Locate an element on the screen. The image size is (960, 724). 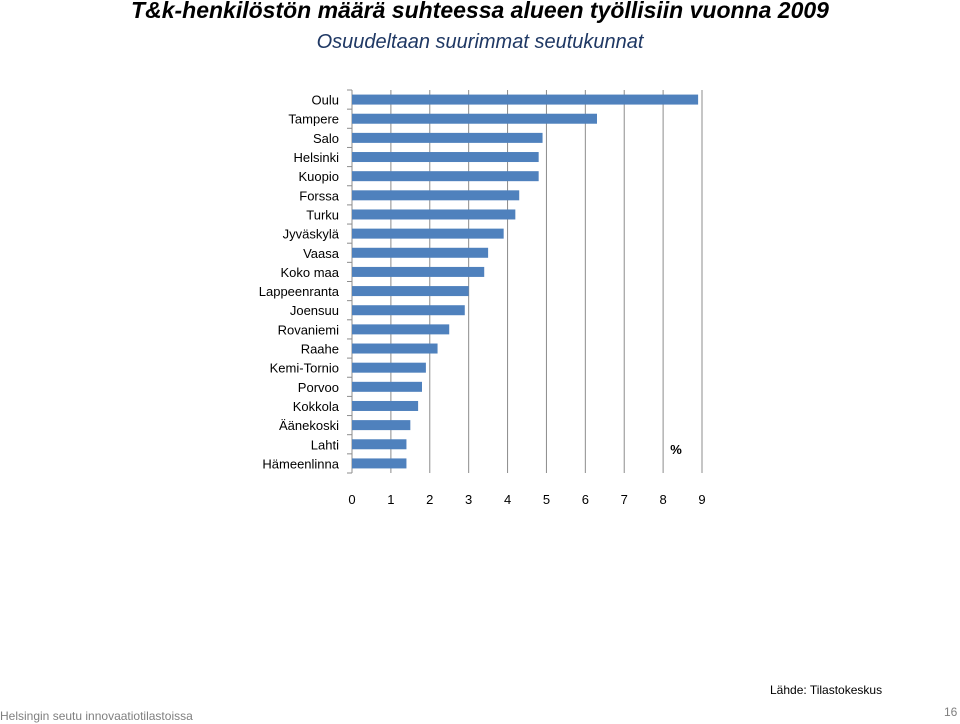
category-label: Turku is located at coordinates (322, 214).